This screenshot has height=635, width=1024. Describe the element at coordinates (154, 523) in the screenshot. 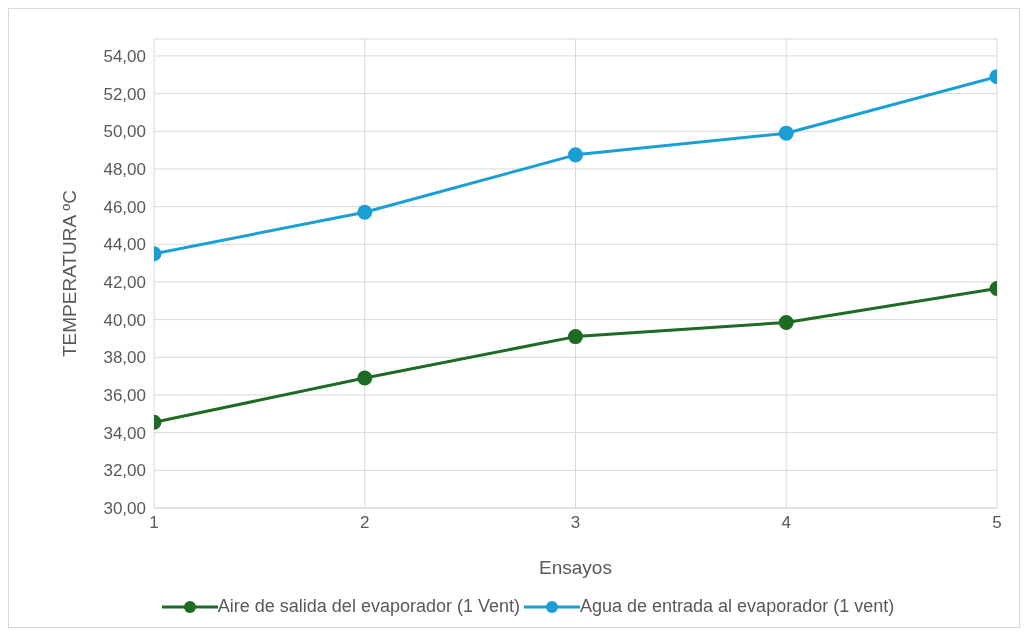

I see `x-tick-label: 1` at that location.